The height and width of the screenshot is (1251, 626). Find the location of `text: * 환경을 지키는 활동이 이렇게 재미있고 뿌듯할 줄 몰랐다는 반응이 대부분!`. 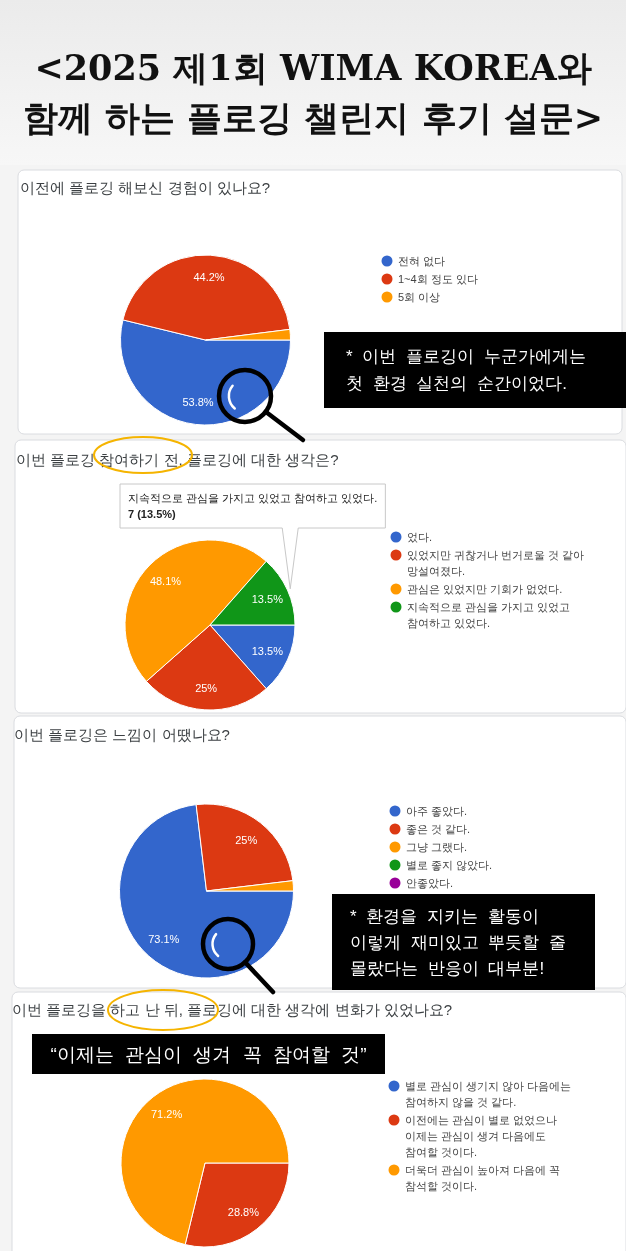

text: * 환경을 지키는 활동이 이렇게 재미있고 뿌듯할 줄 몰랐다는 반응이 대부분! is located at coordinates (458, 942).